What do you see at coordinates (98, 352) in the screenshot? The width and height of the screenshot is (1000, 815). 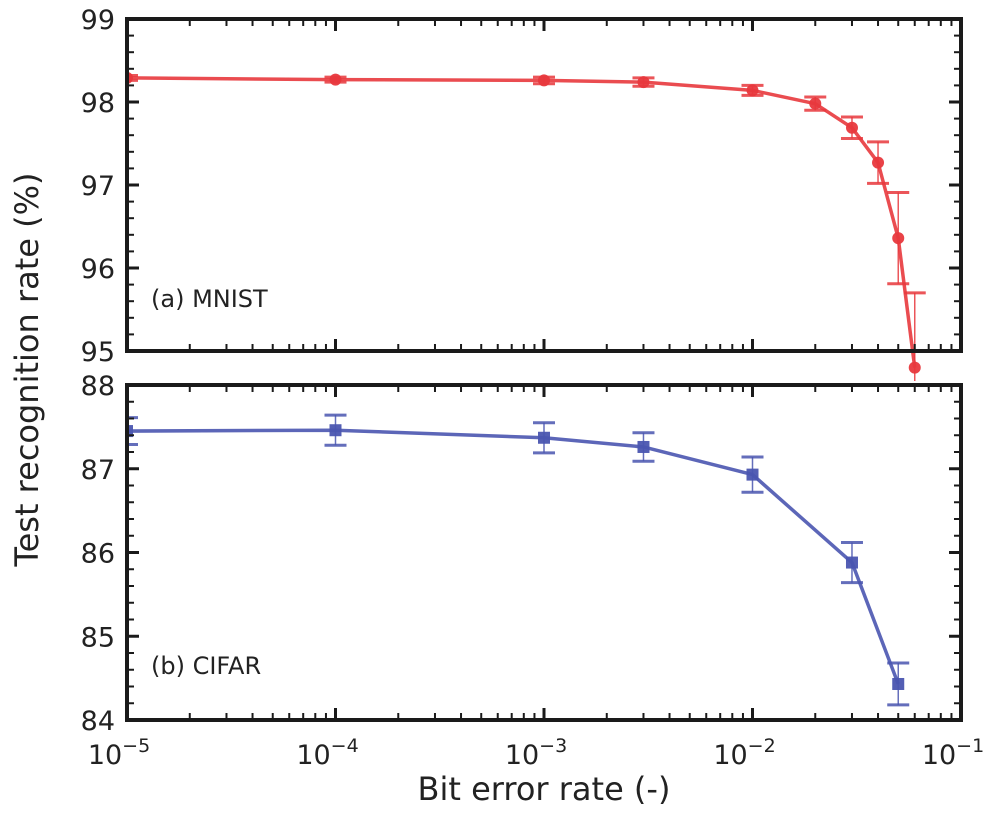 I see `y-tick-label: 95` at bounding box center [98, 352].